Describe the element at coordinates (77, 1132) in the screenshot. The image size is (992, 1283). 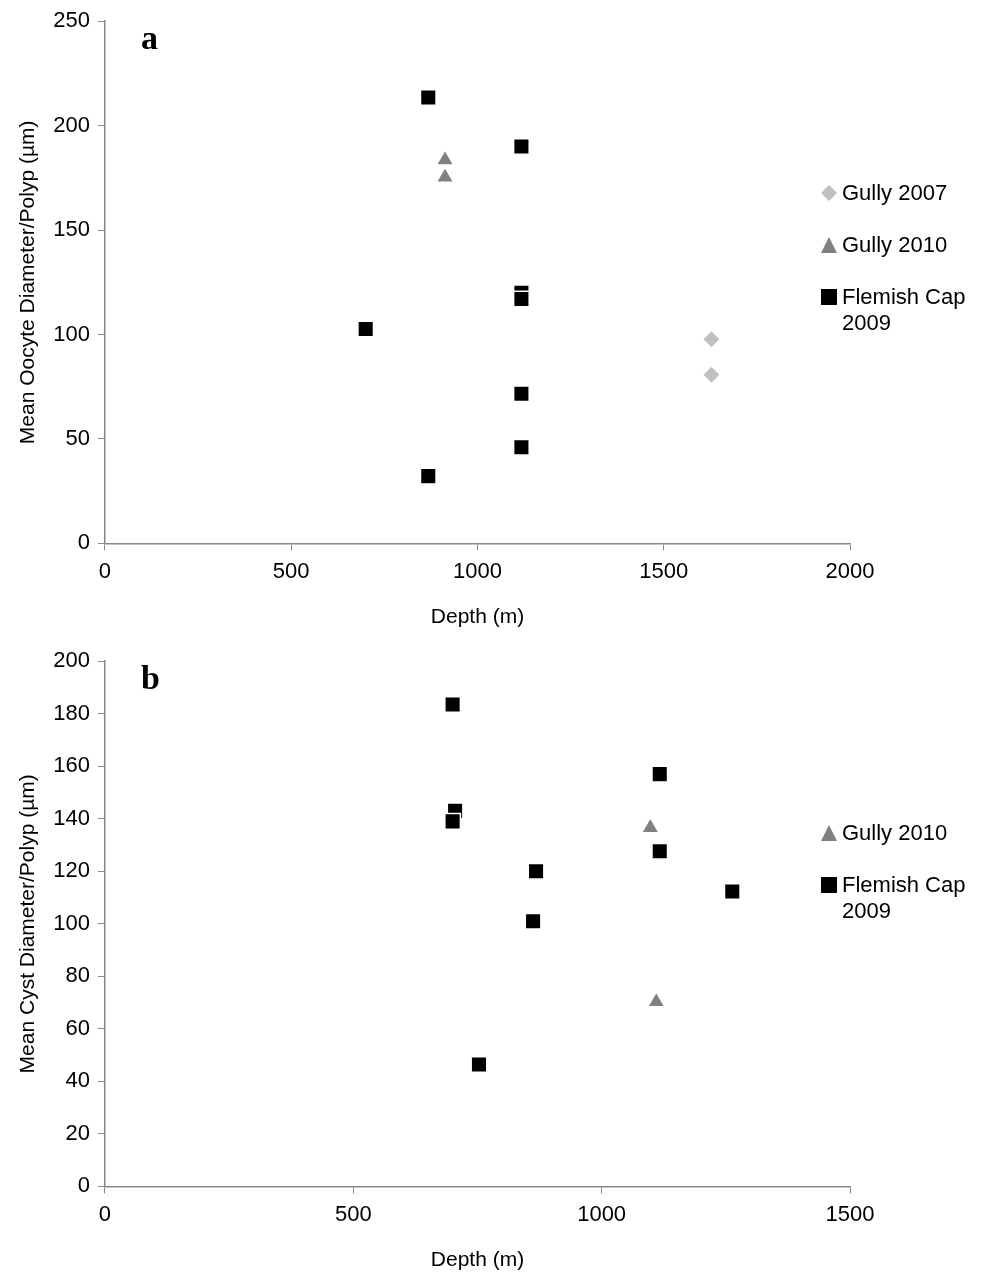
I see `y-tick-label: 20` at that location.